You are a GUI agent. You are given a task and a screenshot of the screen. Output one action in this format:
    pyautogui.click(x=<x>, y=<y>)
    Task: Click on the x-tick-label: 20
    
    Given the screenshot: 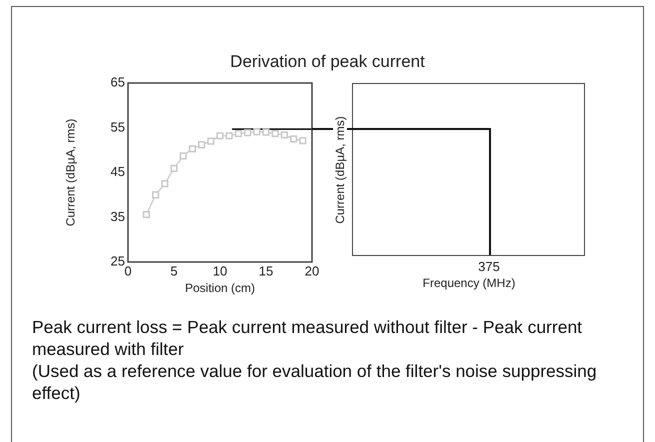 What is the action you would take?
    pyautogui.click(x=312, y=270)
    